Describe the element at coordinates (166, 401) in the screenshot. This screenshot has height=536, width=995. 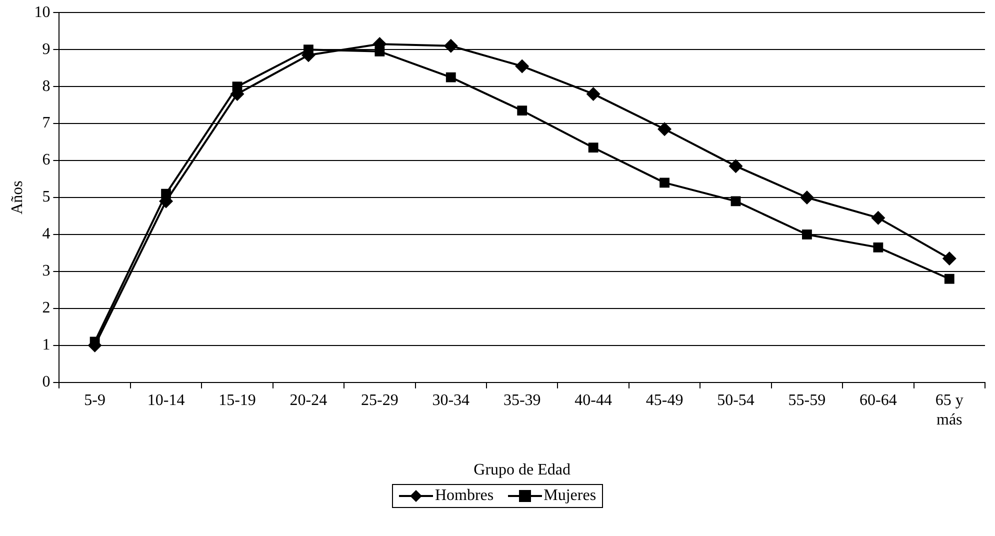
I see `x-tick-label: 10-14` at that location.